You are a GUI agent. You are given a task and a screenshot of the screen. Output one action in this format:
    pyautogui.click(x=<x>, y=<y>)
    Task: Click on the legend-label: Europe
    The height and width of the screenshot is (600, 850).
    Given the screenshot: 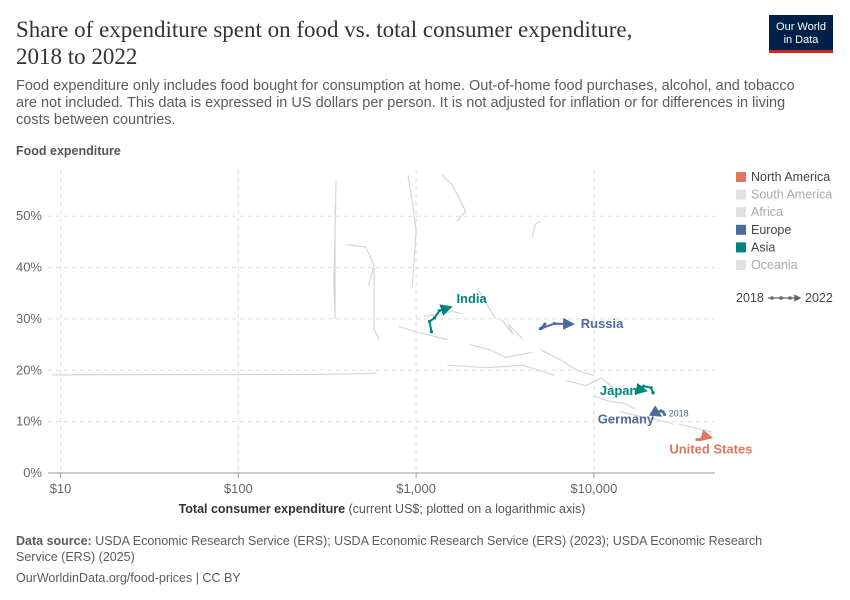 What is the action you would take?
    pyautogui.click(x=771, y=230)
    